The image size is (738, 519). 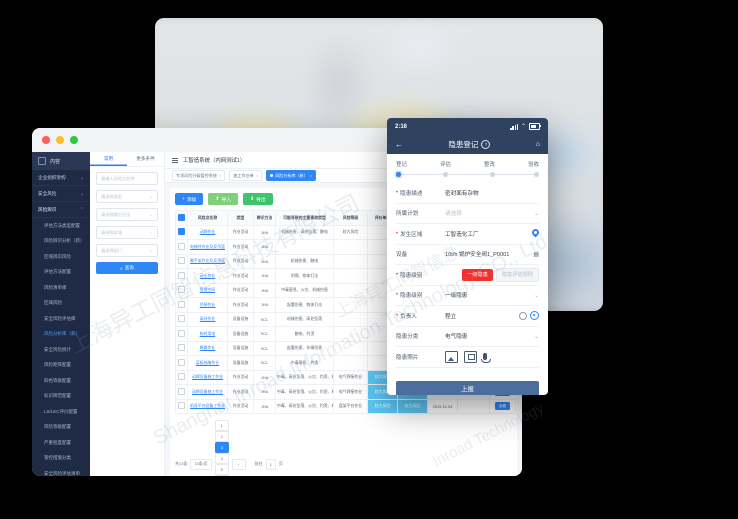 What do you see at coordinates (270, 464) in the screenshot?
I see `goto-input: 1` at bounding box center [270, 464].